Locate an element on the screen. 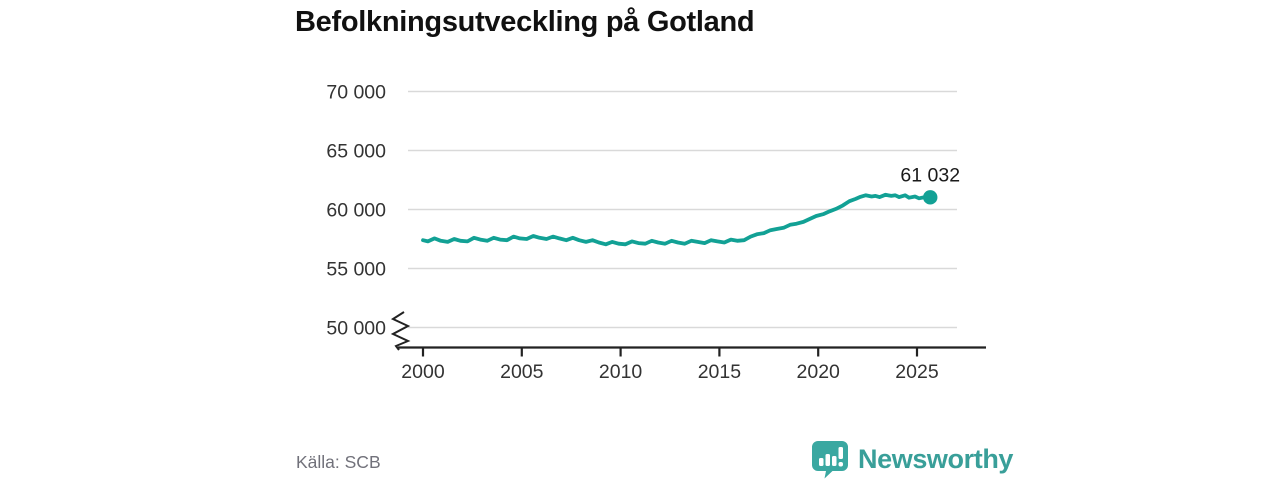 This screenshot has height=480, width=1280. end-point-dot is located at coordinates (930, 197).